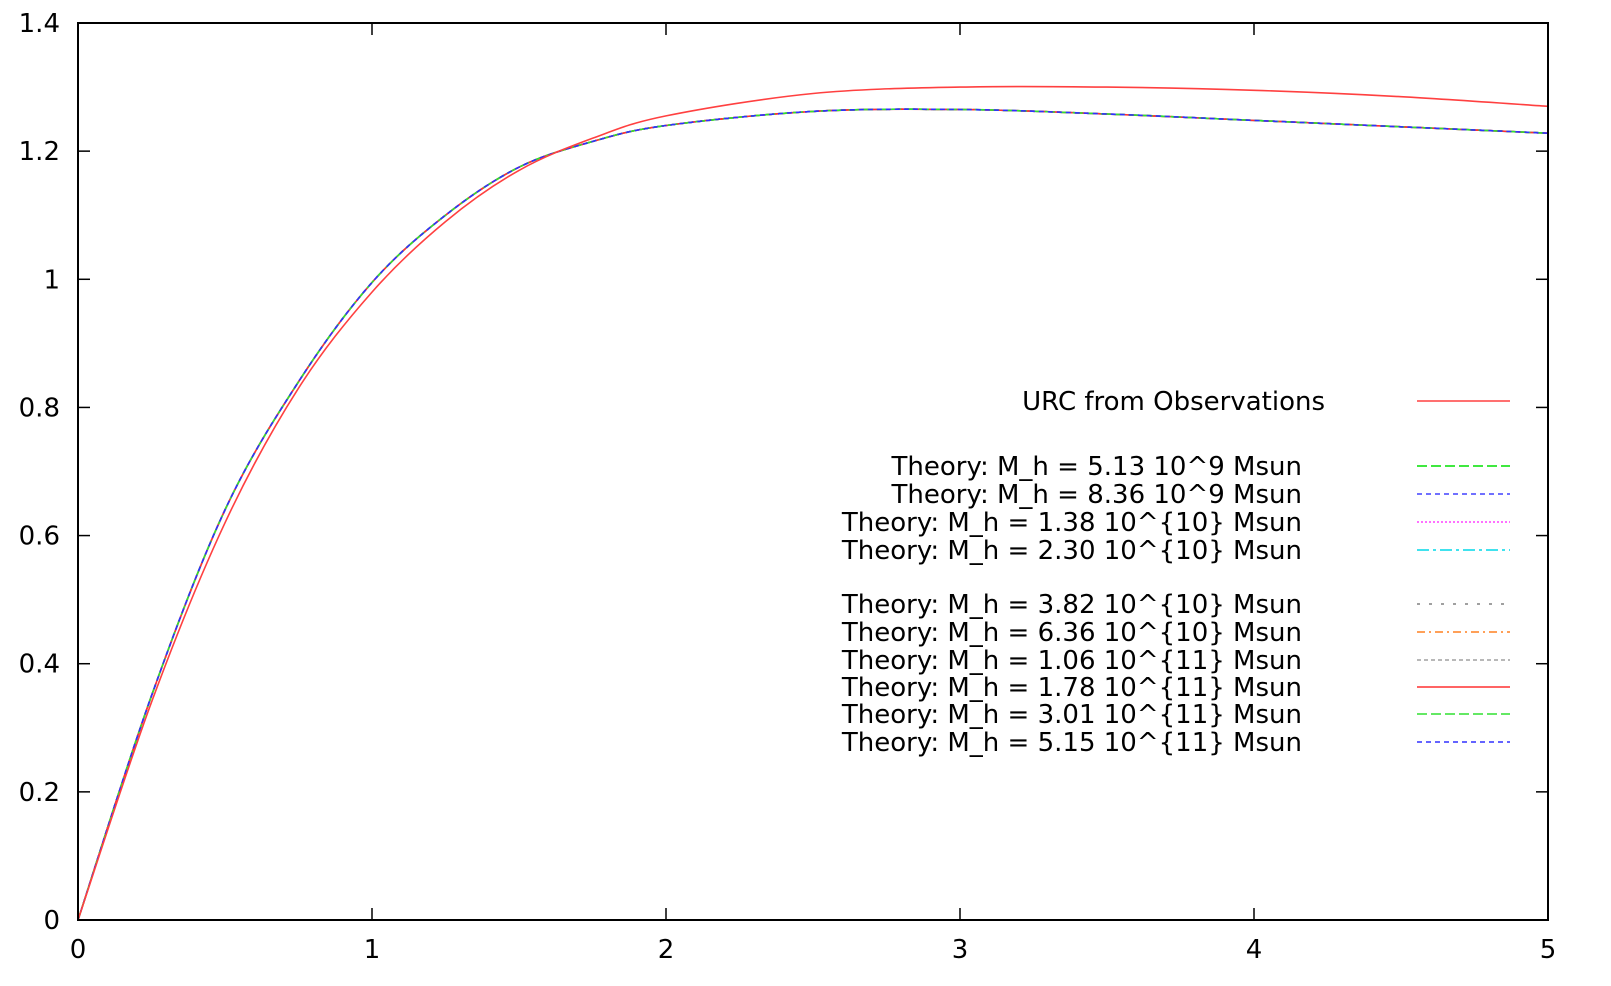  Describe the element at coordinates (1071, 661) in the screenshot. I see `legend-label-7: Theory: M_h = 1.06 10^{11} Msun` at that location.